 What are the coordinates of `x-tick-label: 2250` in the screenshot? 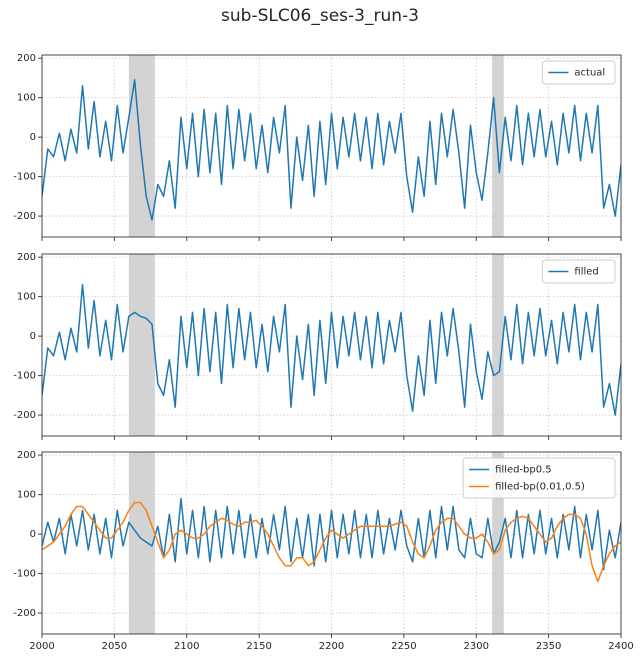 It's located at (403, 646).